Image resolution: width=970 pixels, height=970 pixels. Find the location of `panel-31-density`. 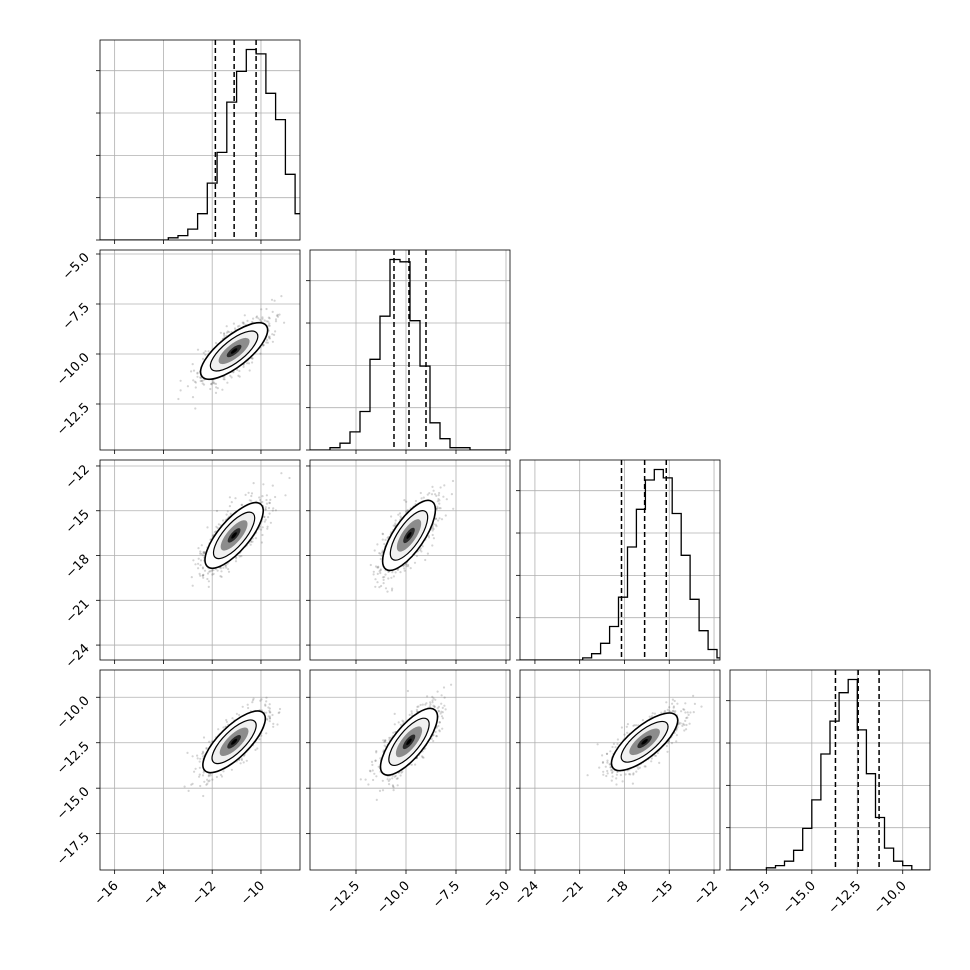

panel-31-density is located at coordinates (406, 742).